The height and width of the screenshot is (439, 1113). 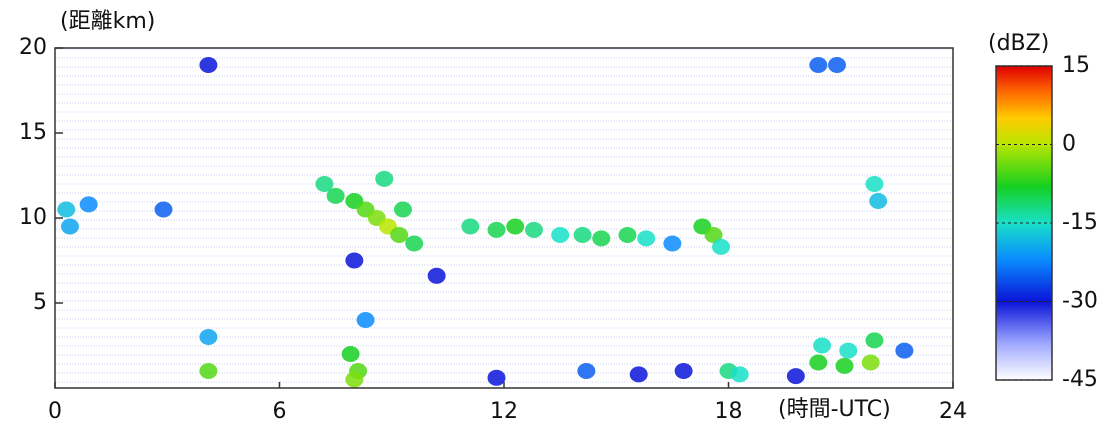 I want to click on colorbar-tick-label: 0, so click(x=1069, y=144).